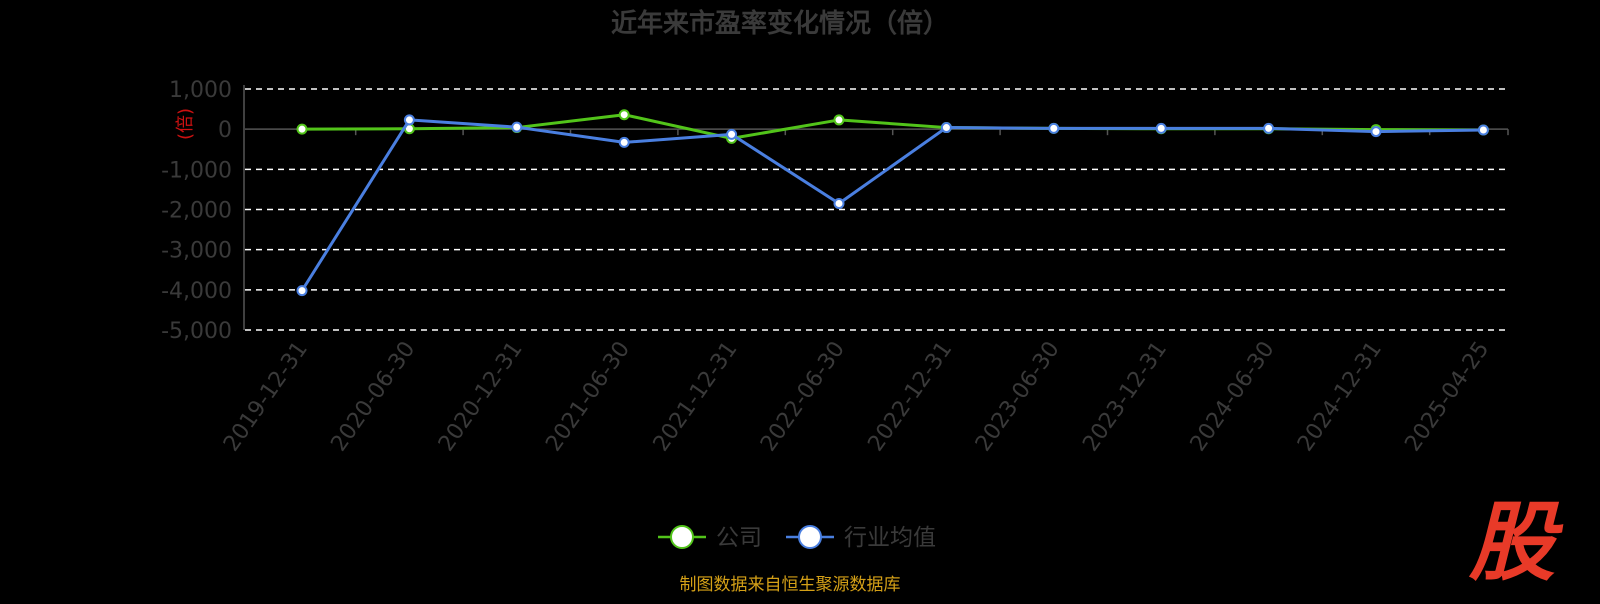 The image size is (1600, 604). I want to click on x-tick-label: 2020-12-31, so click(481, 396).